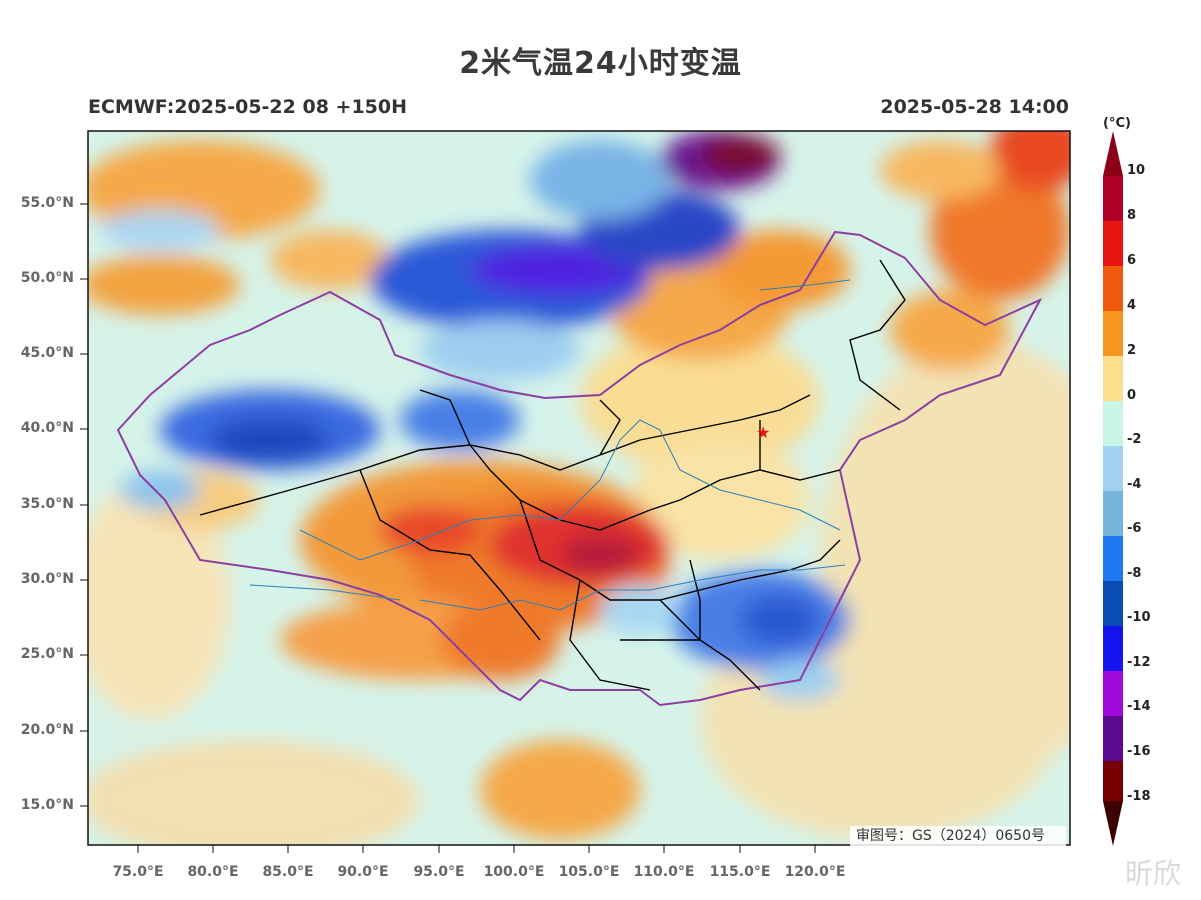 This screenshot has height=900, width=1201. Describe the element at coordinates (1134, 439) in the screenshot. I see `colorbar-label: -2` at that location.